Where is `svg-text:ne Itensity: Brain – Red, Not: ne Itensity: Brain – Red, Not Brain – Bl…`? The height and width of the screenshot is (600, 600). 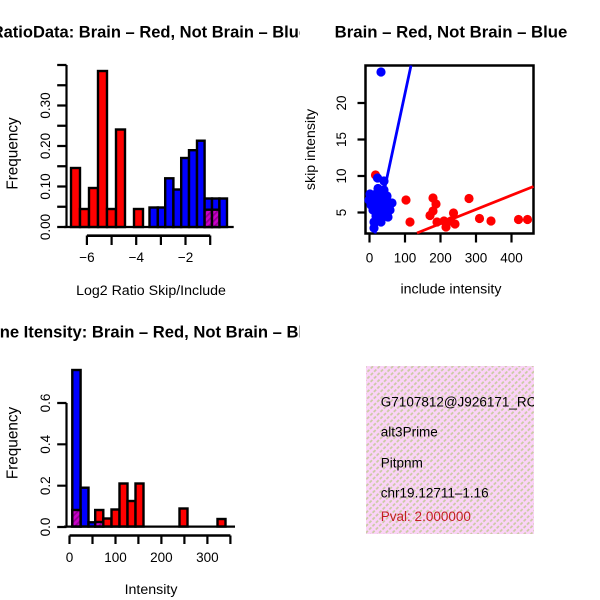
svg-text:ne Itensity: Brain – Red, Not: ne Itensity: Brain – Red, Not Brain – Bl… is located at coordinates (161, 332).